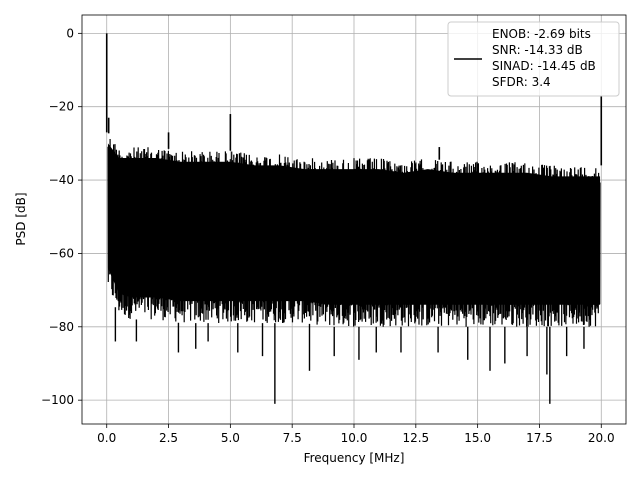 Image resolution: width=640 pixels, height=480 pixels. I want to click on legend-entry-sfdr: SFDR: 3.4, so click(521, 82).